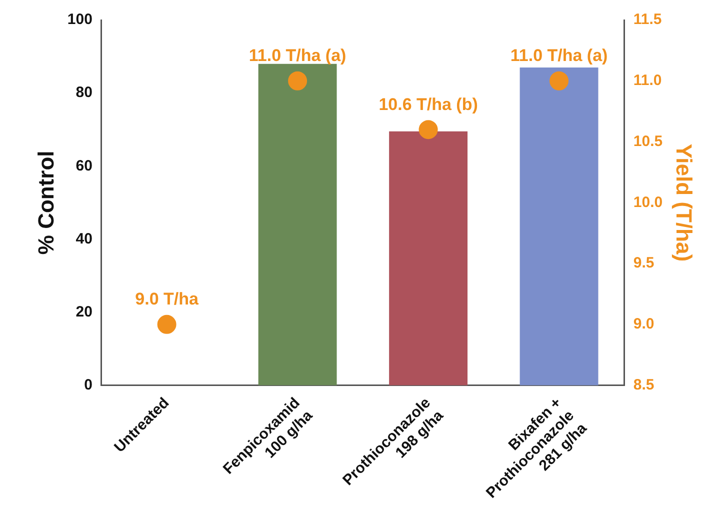 The height and width of the screenshot is (523, 710). What do you see at coordinates (88, 385) in the screenshot?
I see `y-tick-label: 0` at bounding box center [88, 385].